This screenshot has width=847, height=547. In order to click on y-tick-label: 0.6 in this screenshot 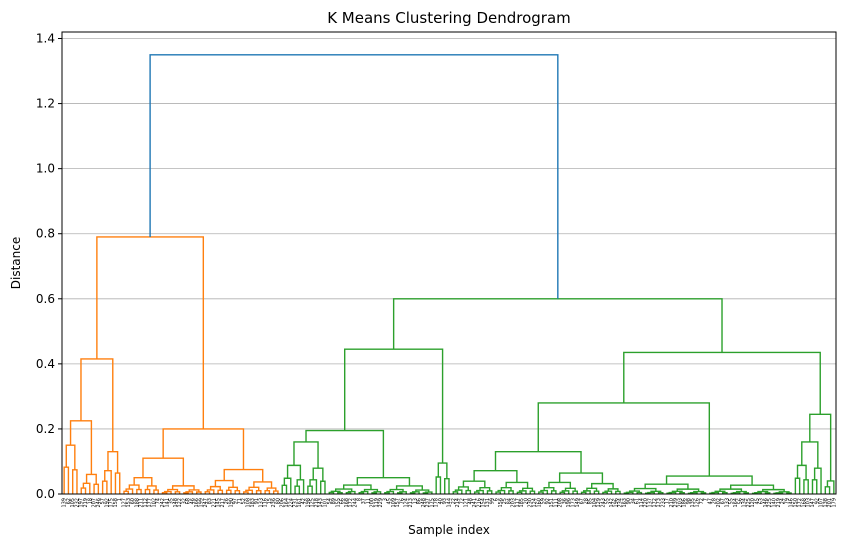, I will do `click(45, 299)`.